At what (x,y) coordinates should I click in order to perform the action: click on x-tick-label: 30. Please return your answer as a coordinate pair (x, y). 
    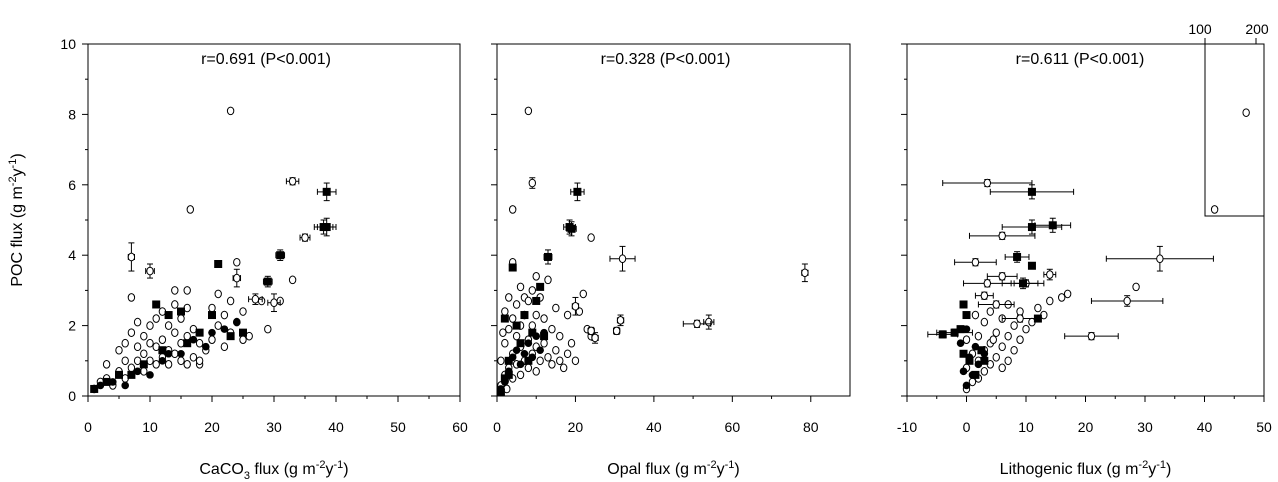
    Looking at the image, I should click on (274, 427).